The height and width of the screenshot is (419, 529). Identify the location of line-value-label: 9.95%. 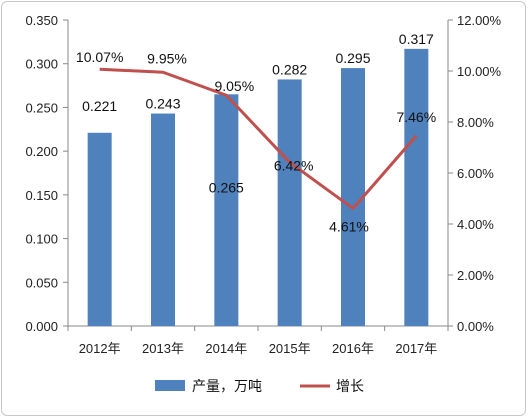
(167, 58).